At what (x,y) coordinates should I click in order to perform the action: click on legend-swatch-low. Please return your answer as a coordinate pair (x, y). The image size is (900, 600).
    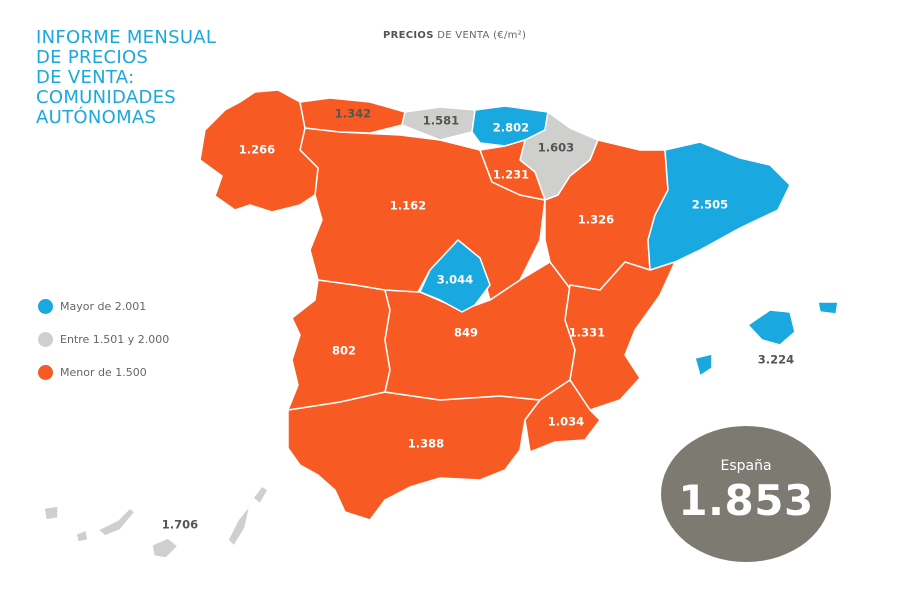
    Looking at the image, I should click on (45, 372).